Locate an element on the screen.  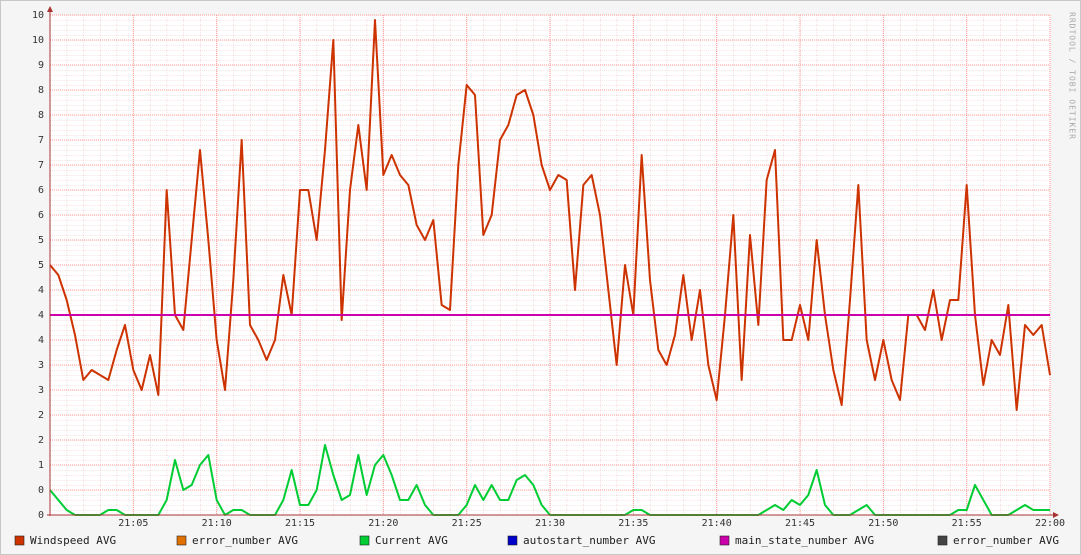
x-tick-label: 21:20 is located at coordinates (383, 523).